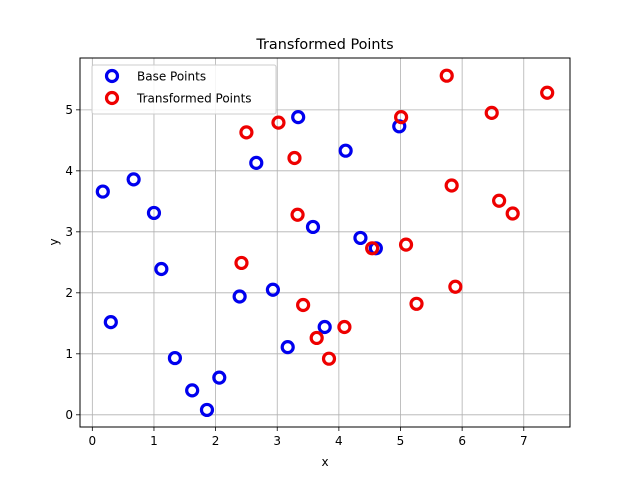  I want to click on x-axis-label: x, so click(324, 462).